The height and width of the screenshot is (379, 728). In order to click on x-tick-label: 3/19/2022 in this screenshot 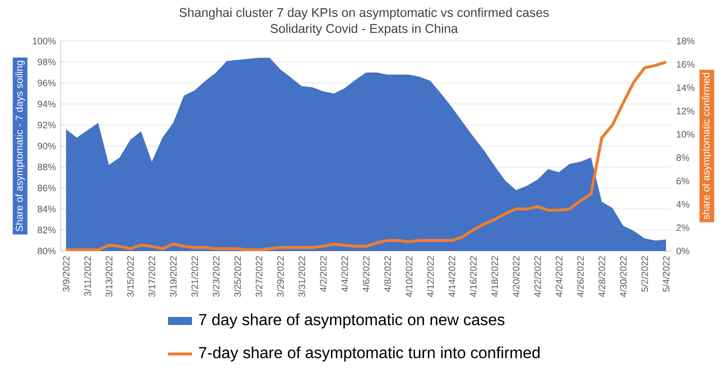, I will do `click(173, 276)`.